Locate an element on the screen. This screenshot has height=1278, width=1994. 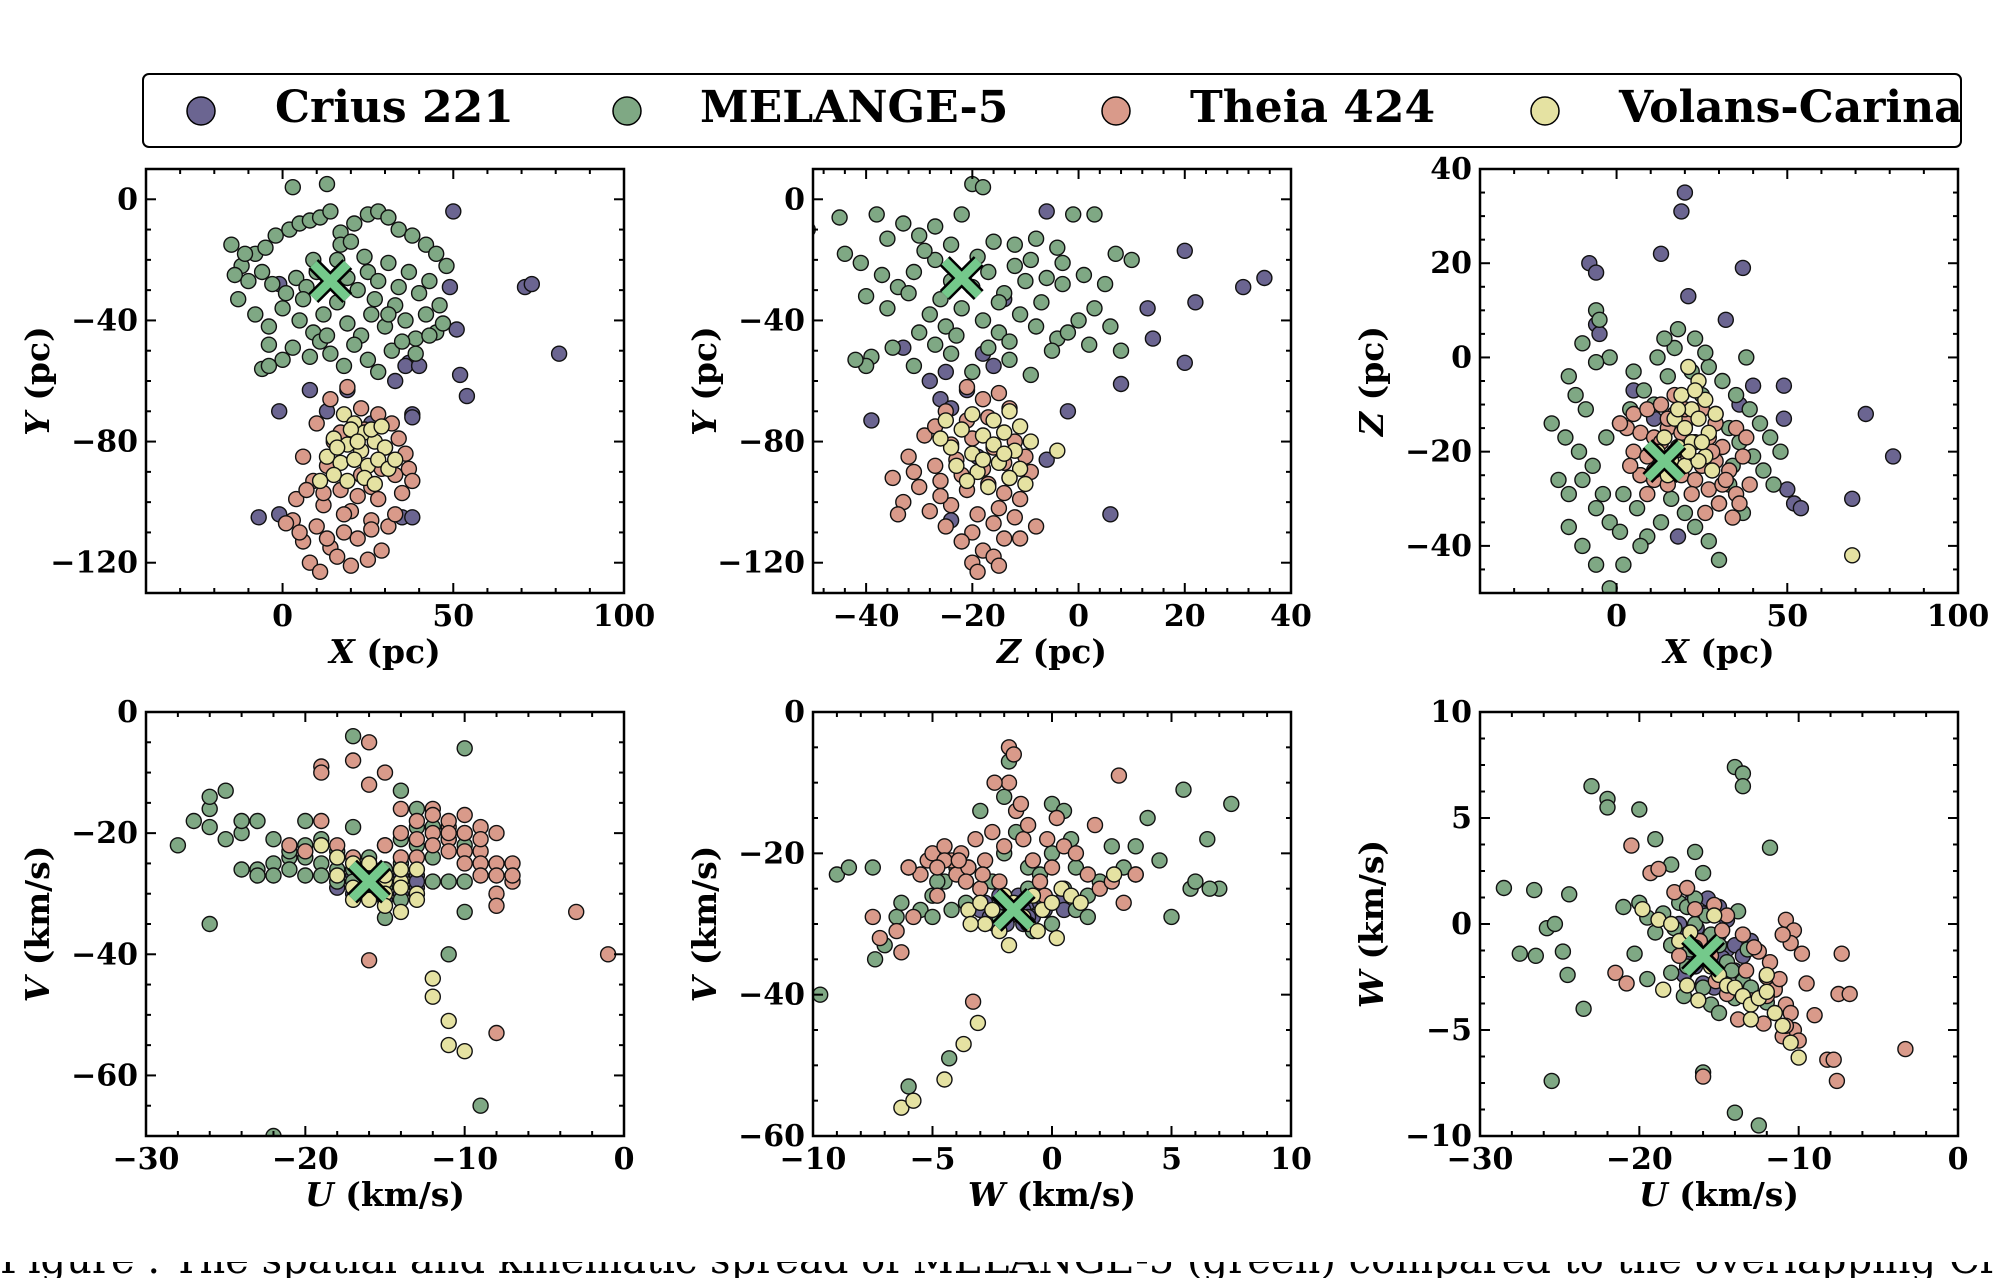
y-tick-label: −80 is located at coordinates (104, 442).